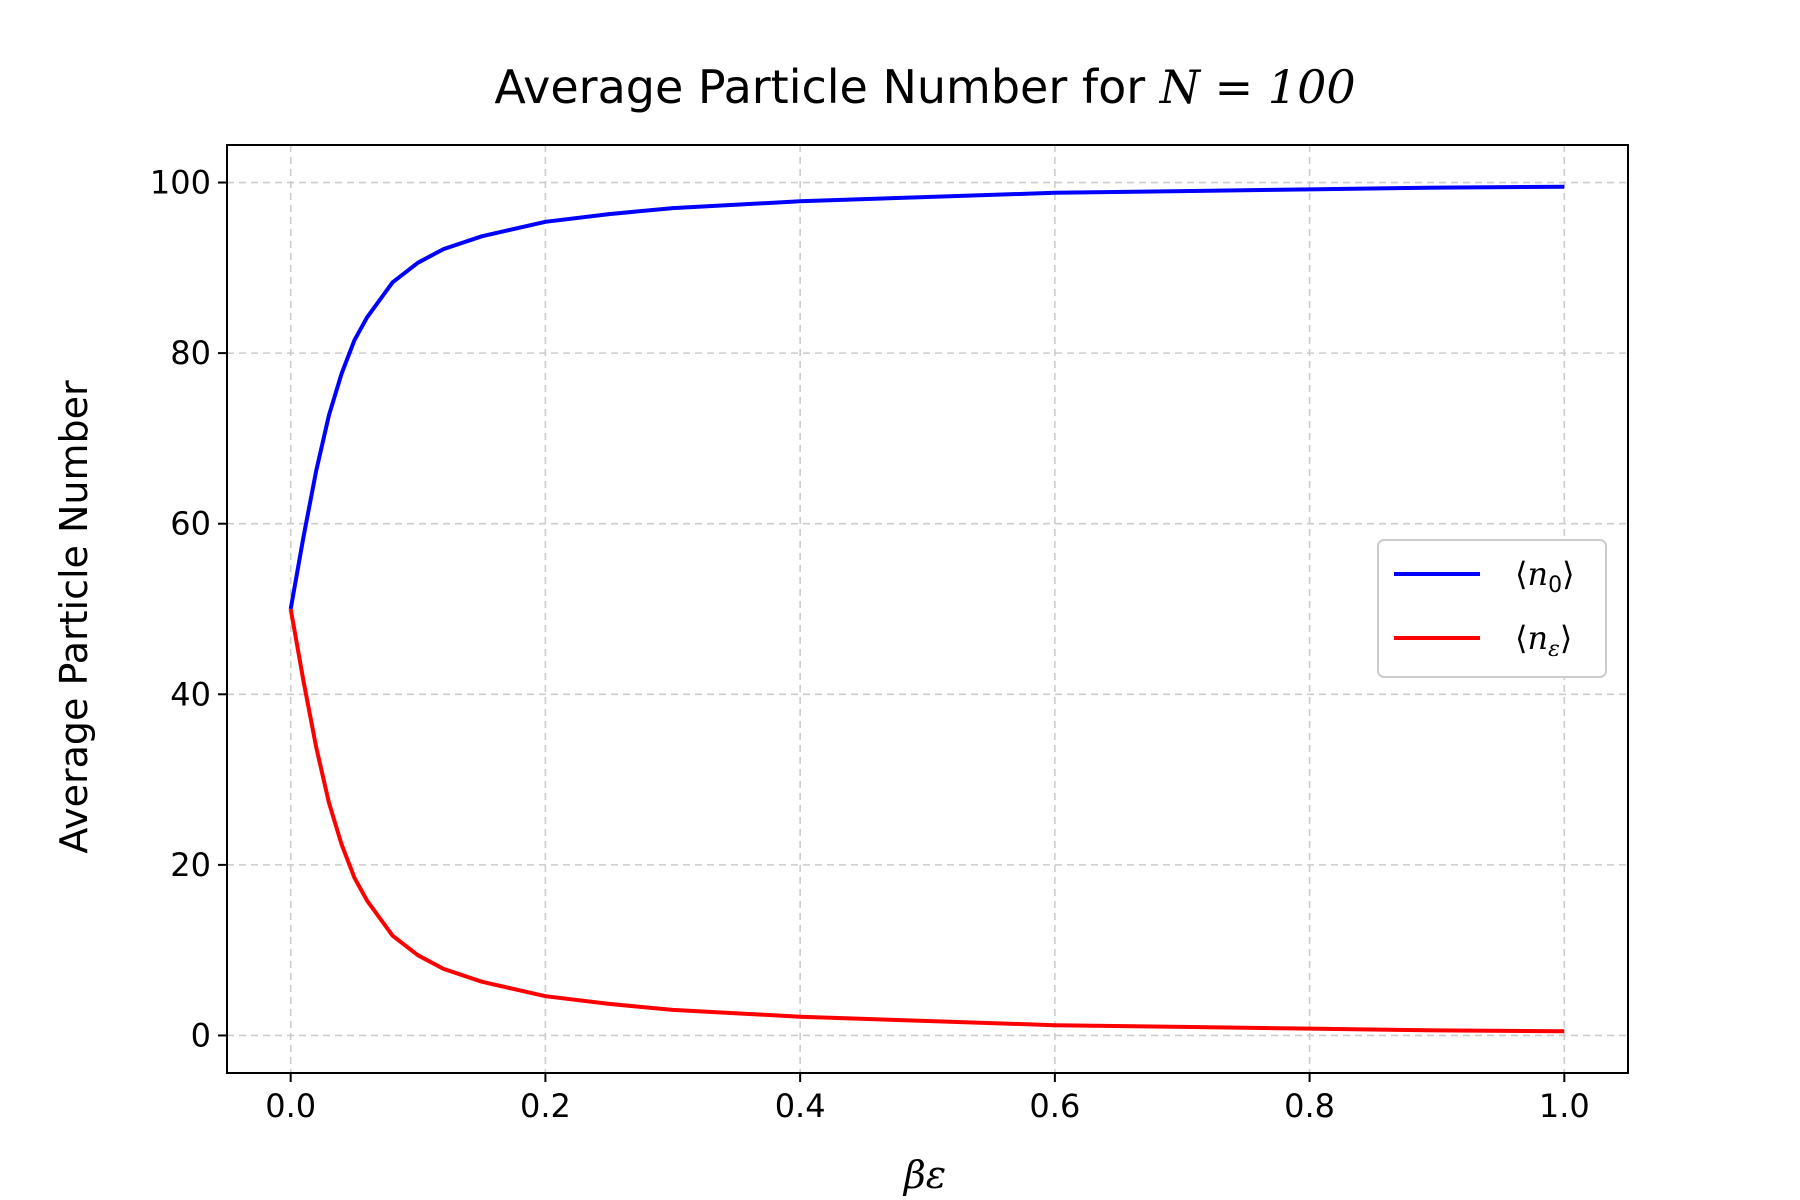 The height and width of the screenshot is (1200, 1800). Describe the element at coordinates (1543, 640) in the screenshot. I see `legend-label-neps: ⟨nε⟩` at that location.